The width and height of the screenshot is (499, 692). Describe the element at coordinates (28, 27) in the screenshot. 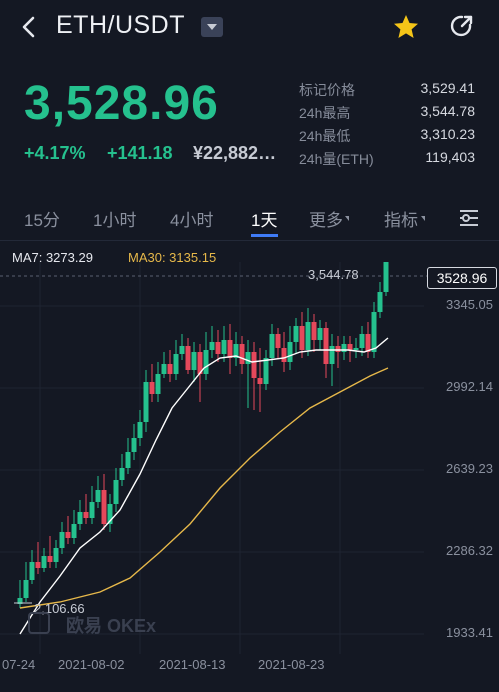

I see `back-arrow-icon` at that location.